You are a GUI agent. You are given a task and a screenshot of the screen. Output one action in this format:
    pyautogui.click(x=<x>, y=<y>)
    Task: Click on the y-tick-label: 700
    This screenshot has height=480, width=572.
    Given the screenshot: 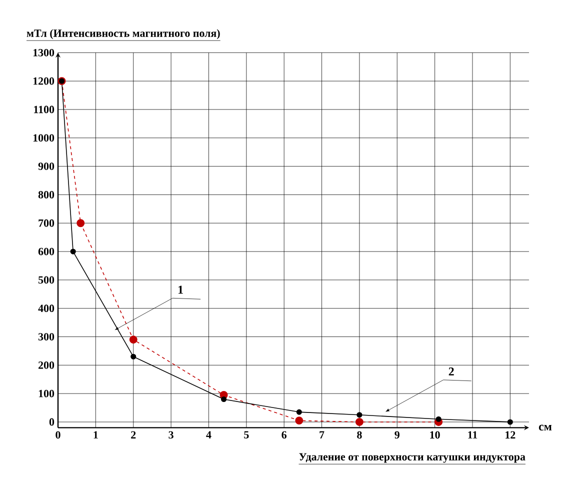 What is the action you would take?
    pyautogui.click(x=46, y=223)
    